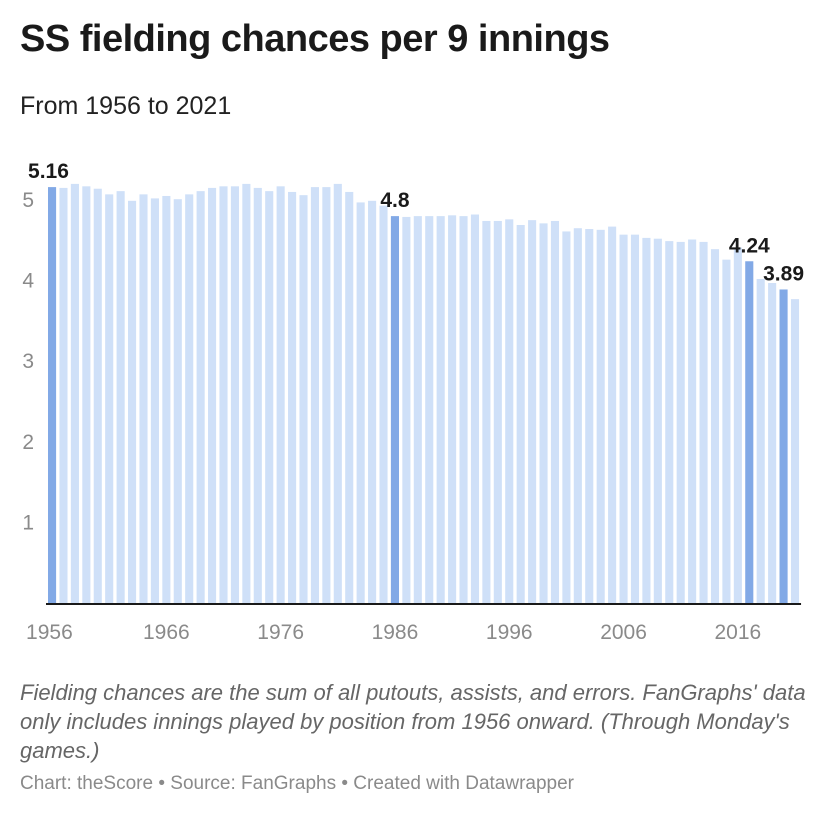 This screenshot has height=840, width=840. What do you see at coordinates (166, 632) in the screenshot?
I see `x-tick-label: 1966` at bounding box center [166, 632].